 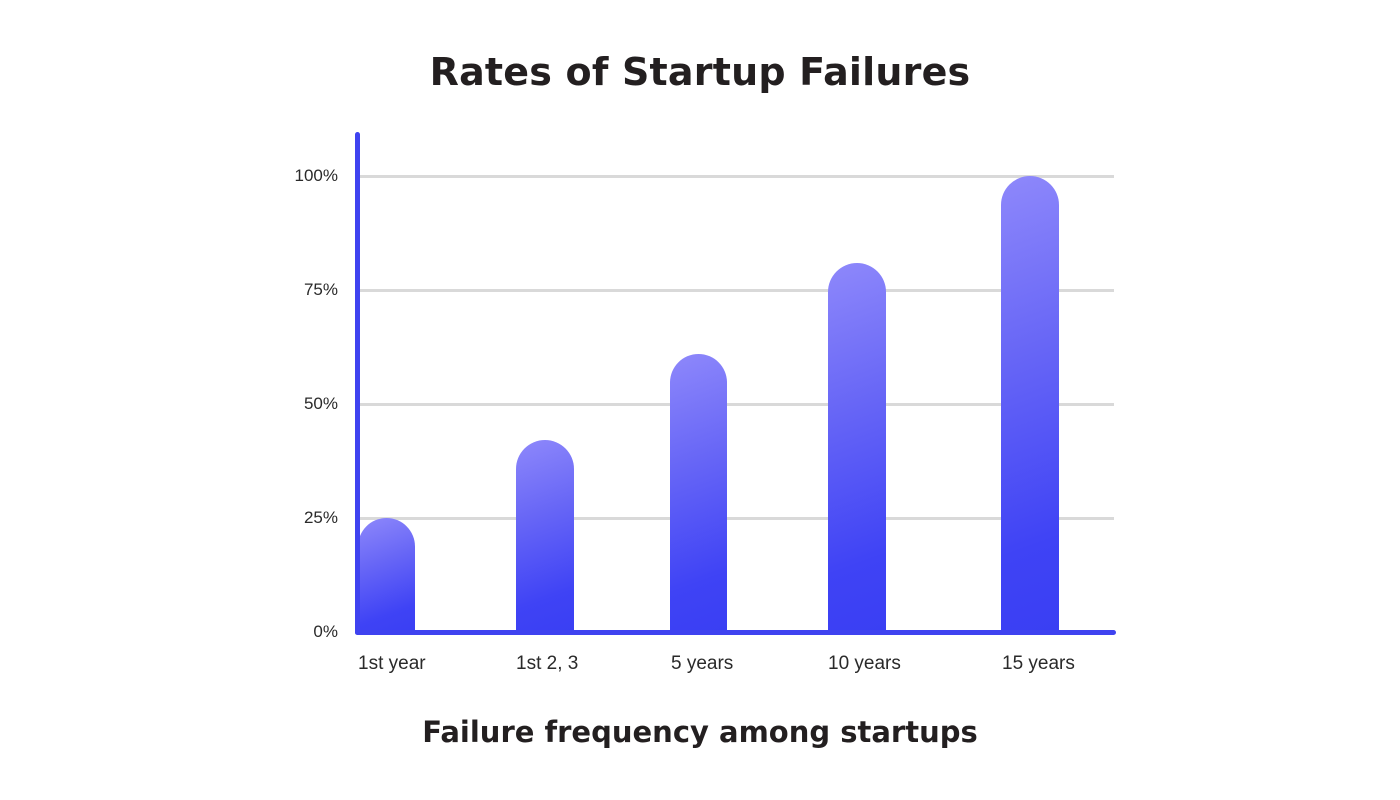 What do you see at coordinates (316, 175) in the screenshot?
I see `y-tick-100: 100%` at bounding box center [316, 175].